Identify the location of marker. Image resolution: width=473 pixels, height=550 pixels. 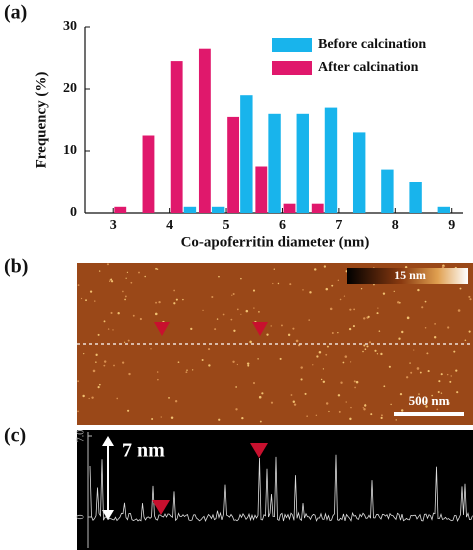
(259, 450).